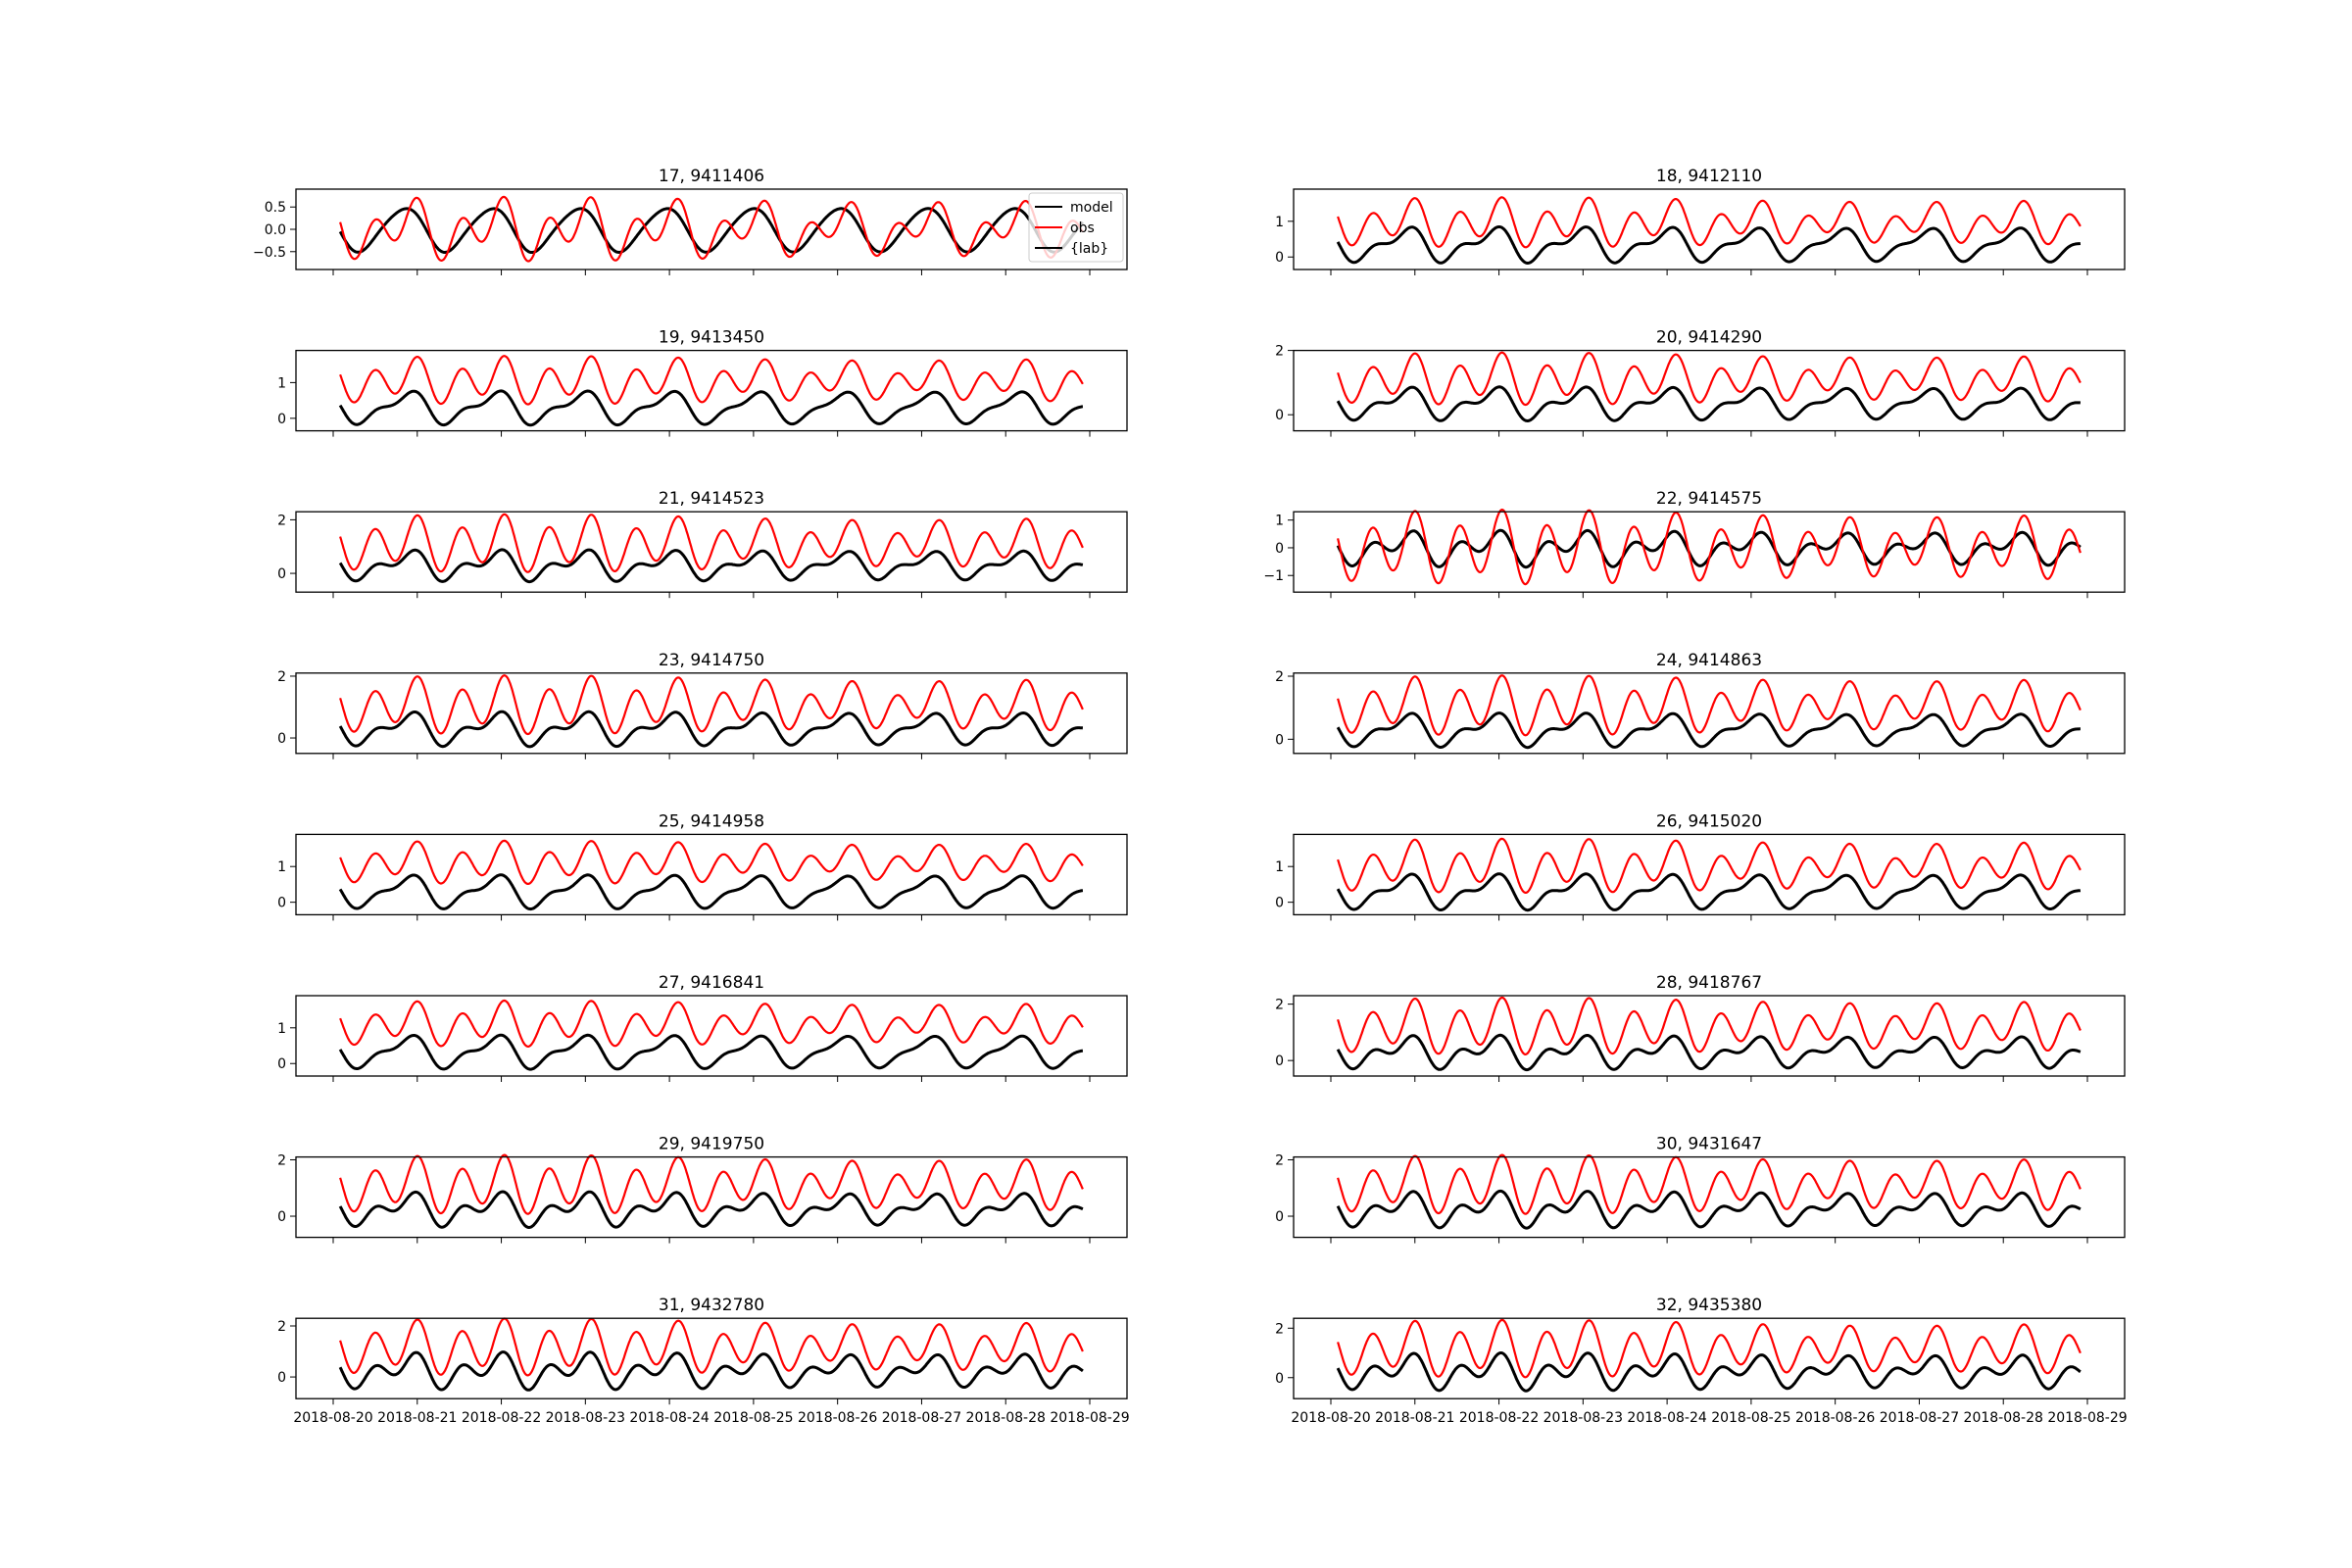 Image resolution: width=2352 pixels, height=1568 pixels. What do you see at coordinates (1089, 249) in the screenshot?
I see `legend-label: {lab}` at bounding box center [1089, 249].